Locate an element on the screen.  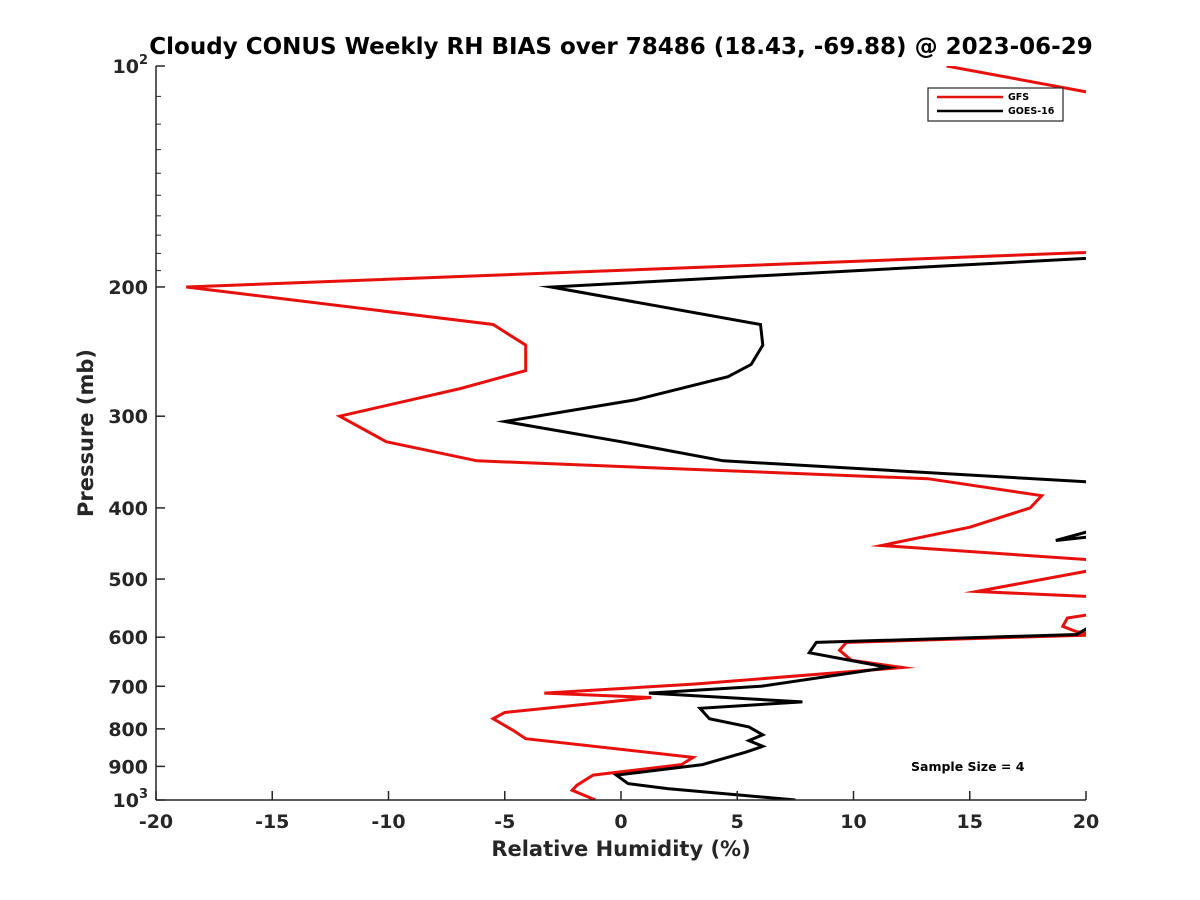
y-axis-ticks: 10² 200 300 400 500 600 700 800 900 10³ is located at coordinates (136, 432).